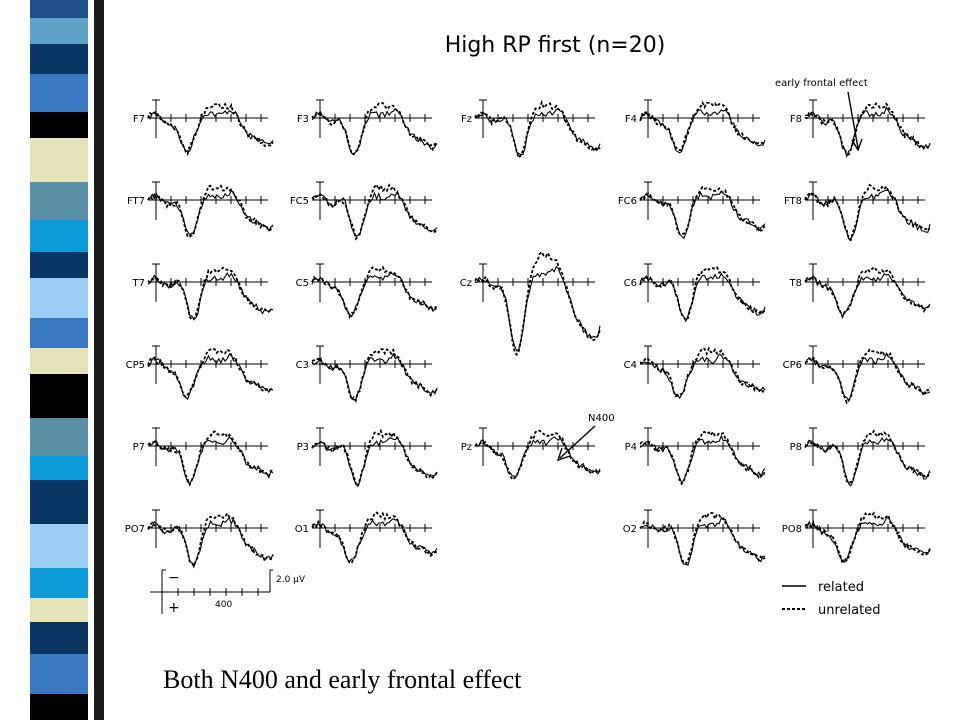  I want to click on waveform-panel: F8, so click(860, 129).